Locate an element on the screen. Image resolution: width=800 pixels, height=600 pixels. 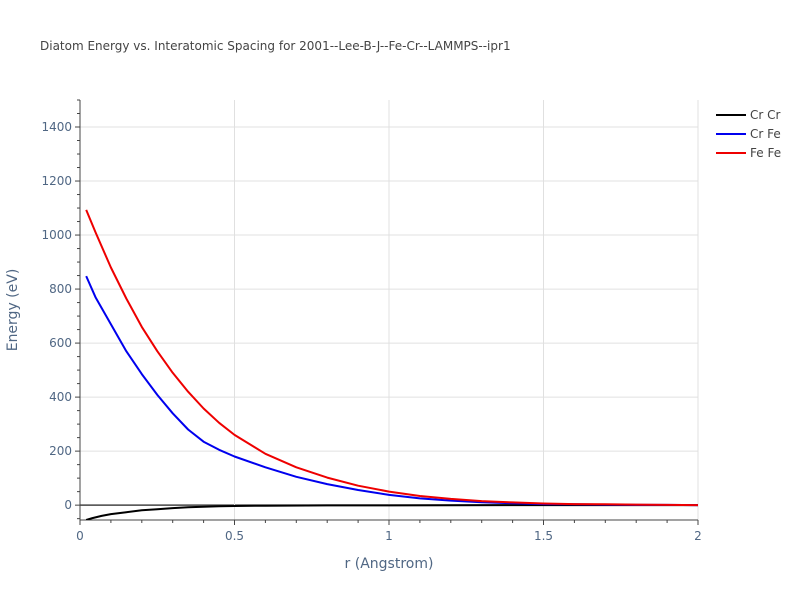
x-tick-label: 1 is located at coordinates (389, 536).